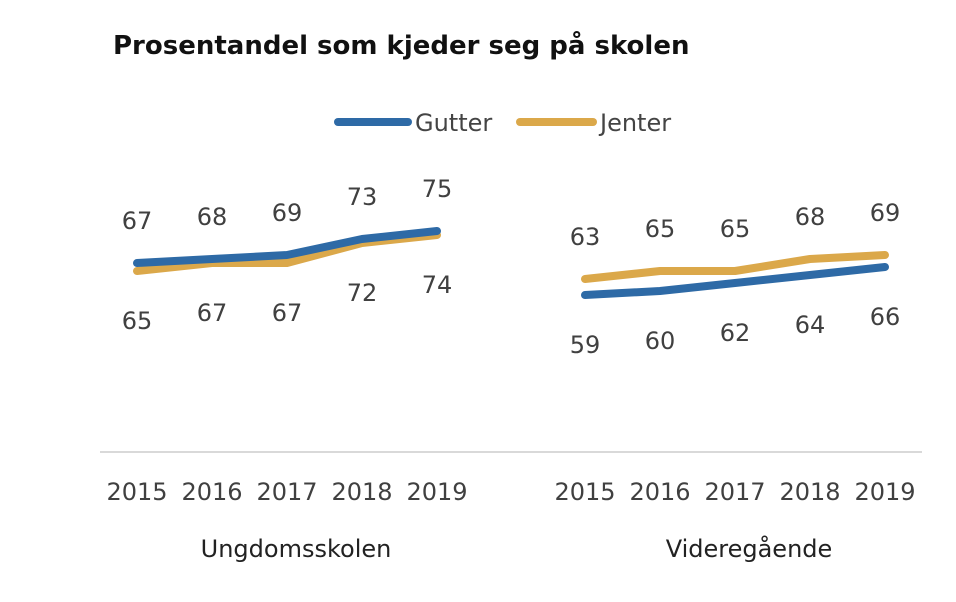 This screenshot has width=956, height=602. What do you see at coordinates (749, 548) in the screenshot?
I see `group-label-videregaende: Videregående` at bounding box center [749, 548].